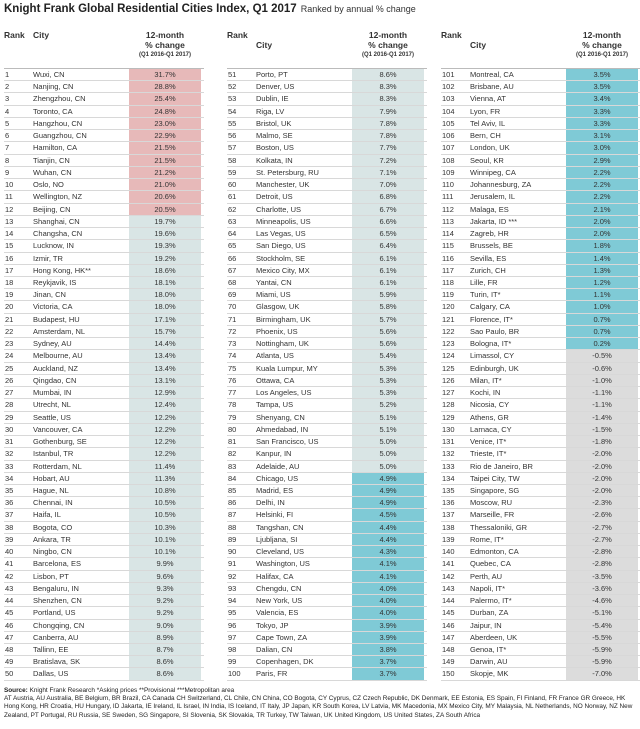 This screenshot has width=640, height=729. I want to click on city-cell: Wellington, NZ, so click(58, 197).